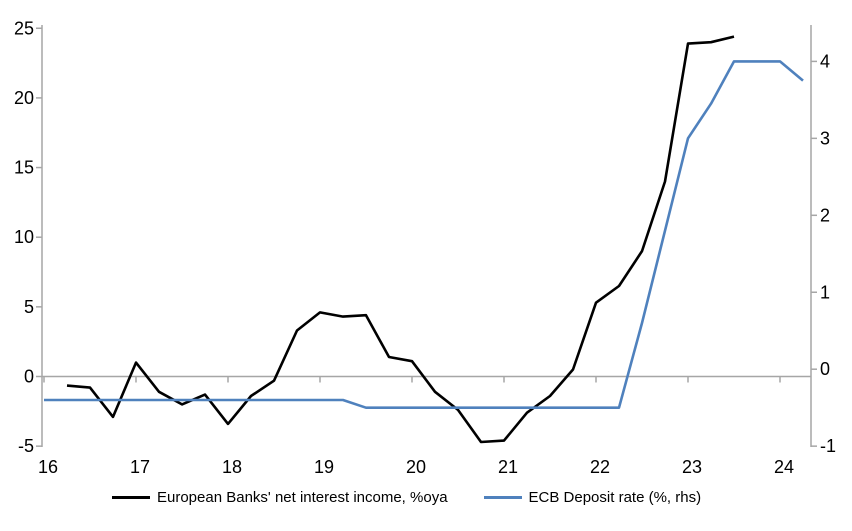 This screenshot has width=852, height=531. I want to click on y-right-tick-label: 0, so click(825, 369).